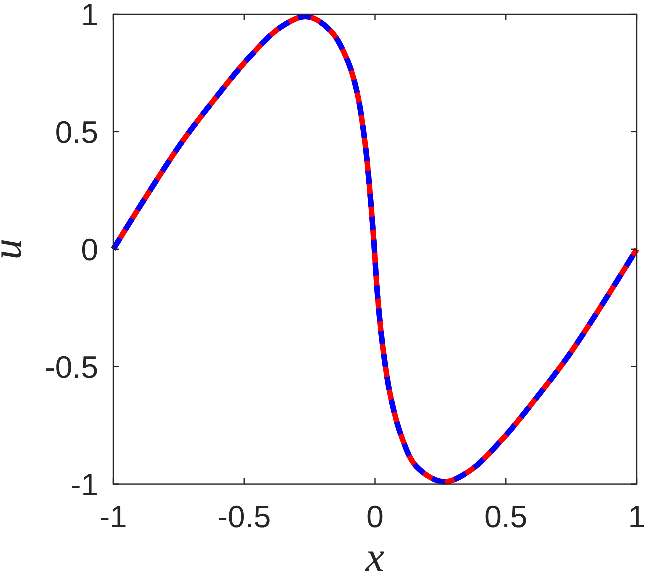 This screenshot has height=573, width=648. What do you see at coordinates (89, 250) in the screenshot?
I see `y-tick-label: 0` at bounding box center [89, 250].